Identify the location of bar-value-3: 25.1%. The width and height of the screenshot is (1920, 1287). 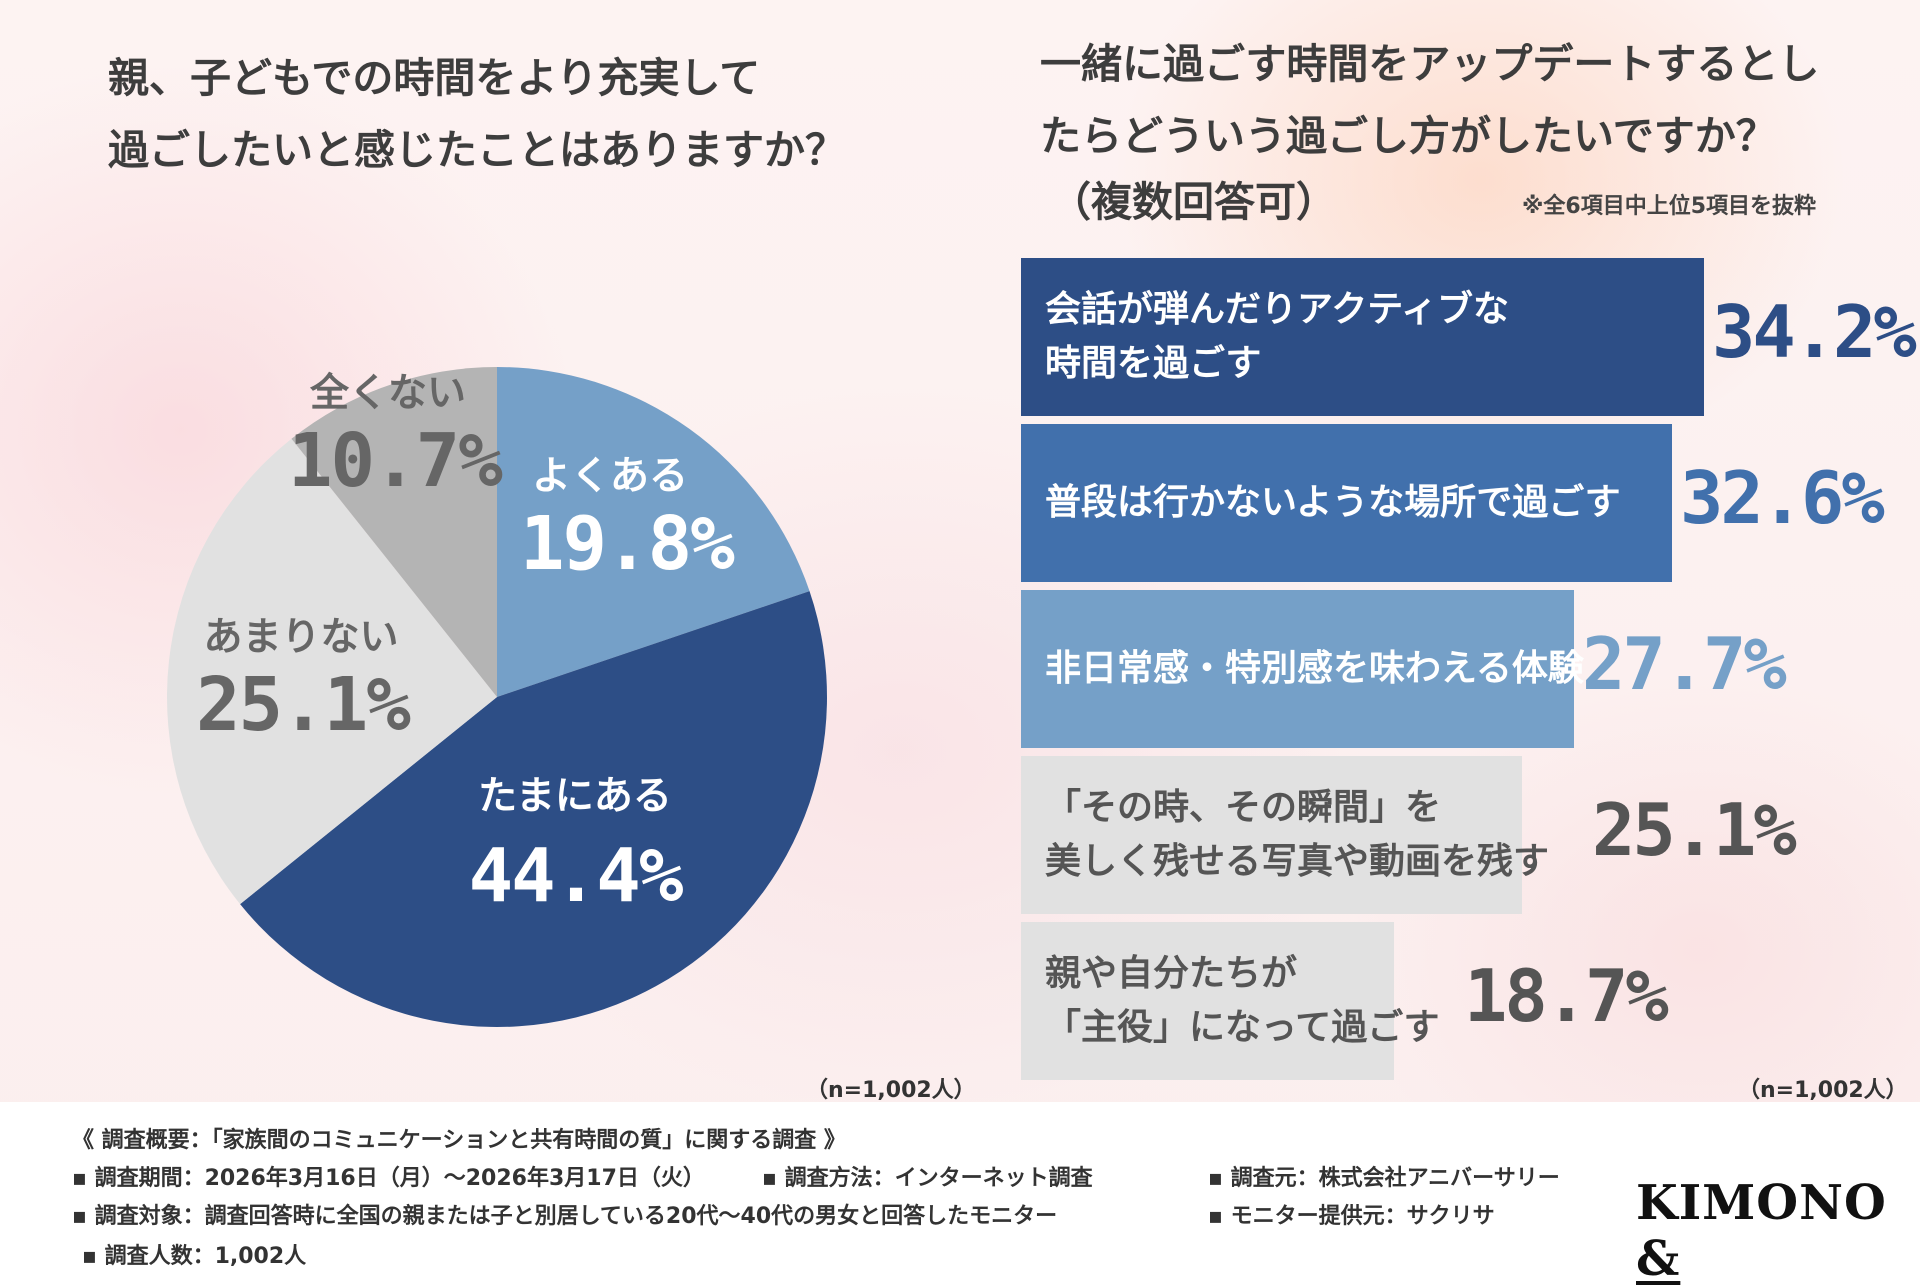
(1694, 830).